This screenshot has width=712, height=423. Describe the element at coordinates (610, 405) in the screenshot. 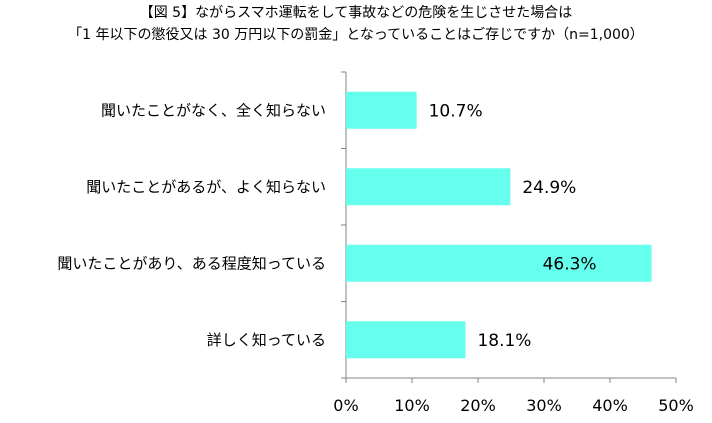

I see `x-tick-label: 40%` at that location.